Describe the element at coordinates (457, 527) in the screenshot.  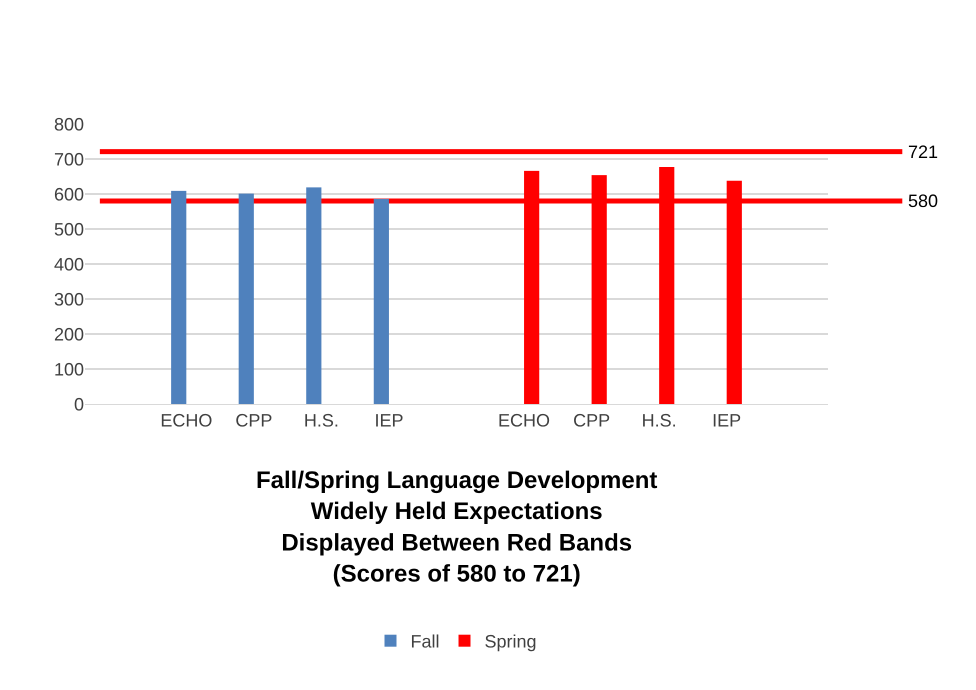
I see `text: Fall/Spring Language Development Widely Held Expectations Displayed Between Red Bands (Scores of 580 to 721)` at that location.